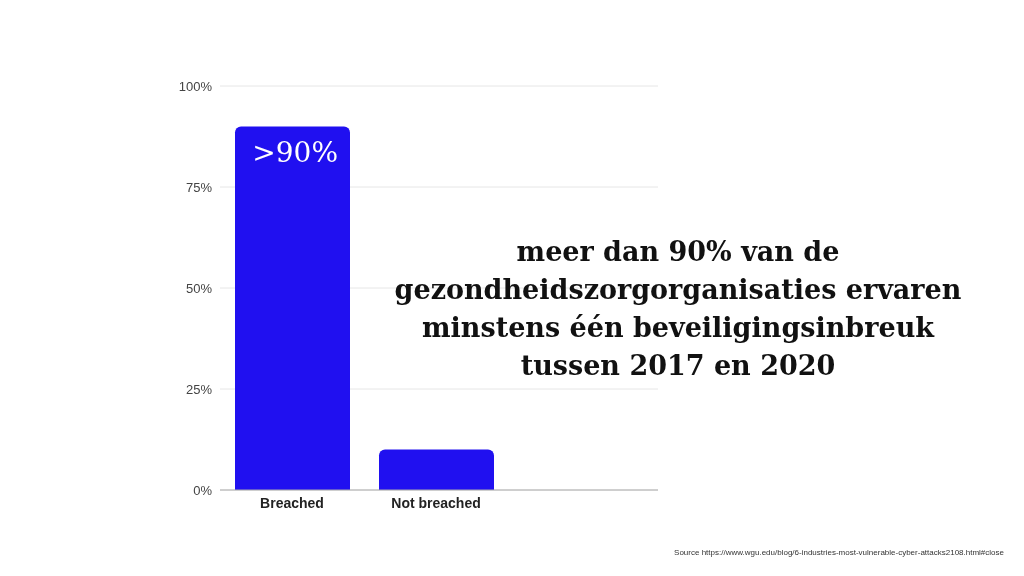  Describe the element at coordinates (199, 288) in the screenshot. I see `y-tick-label: 50%` at that location.